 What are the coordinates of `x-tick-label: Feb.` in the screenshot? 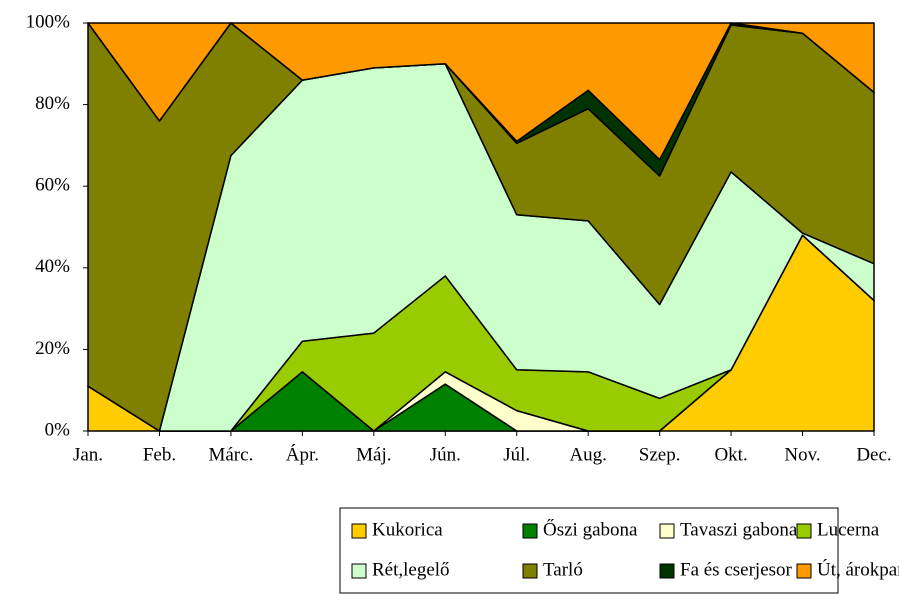 It's located at (159, 454).